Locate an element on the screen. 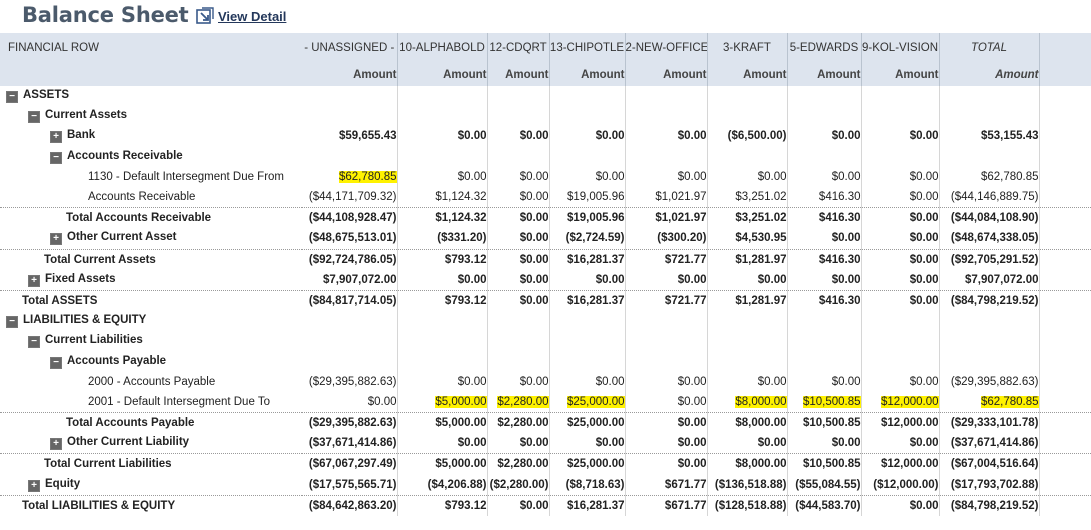 The image size is (1091, 530). row-label: Bank is located at coordinates (81, 135).